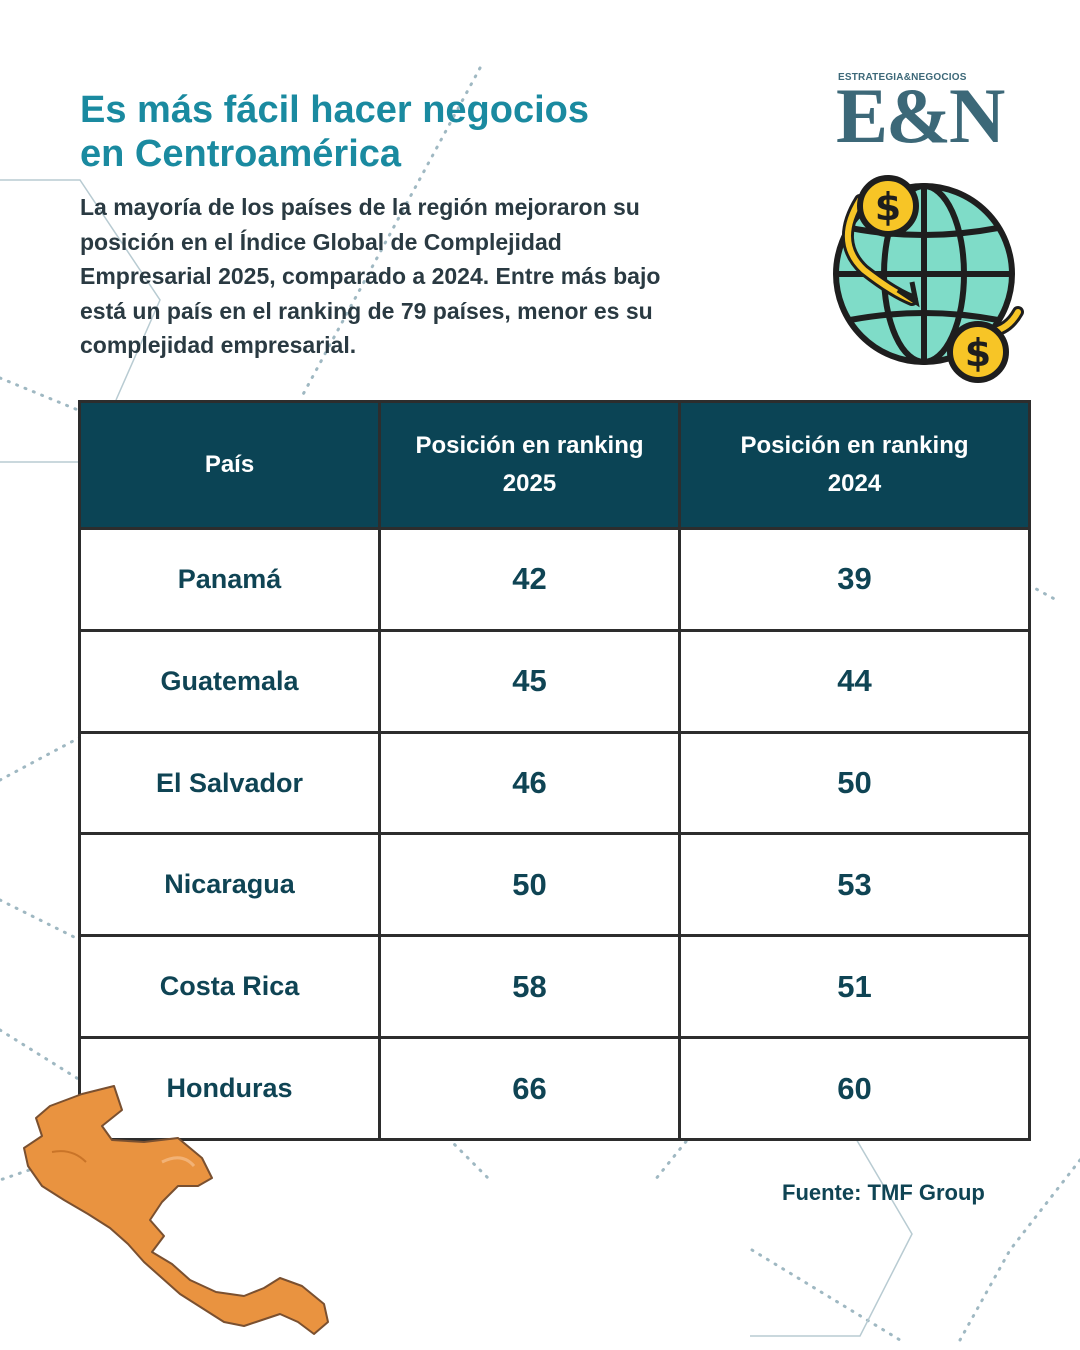 This screenshot has height=1350, width=1080. Describe the element at coordinates (229, 681) in the screenshot. I see `country-cell: Guatemala` at that location.